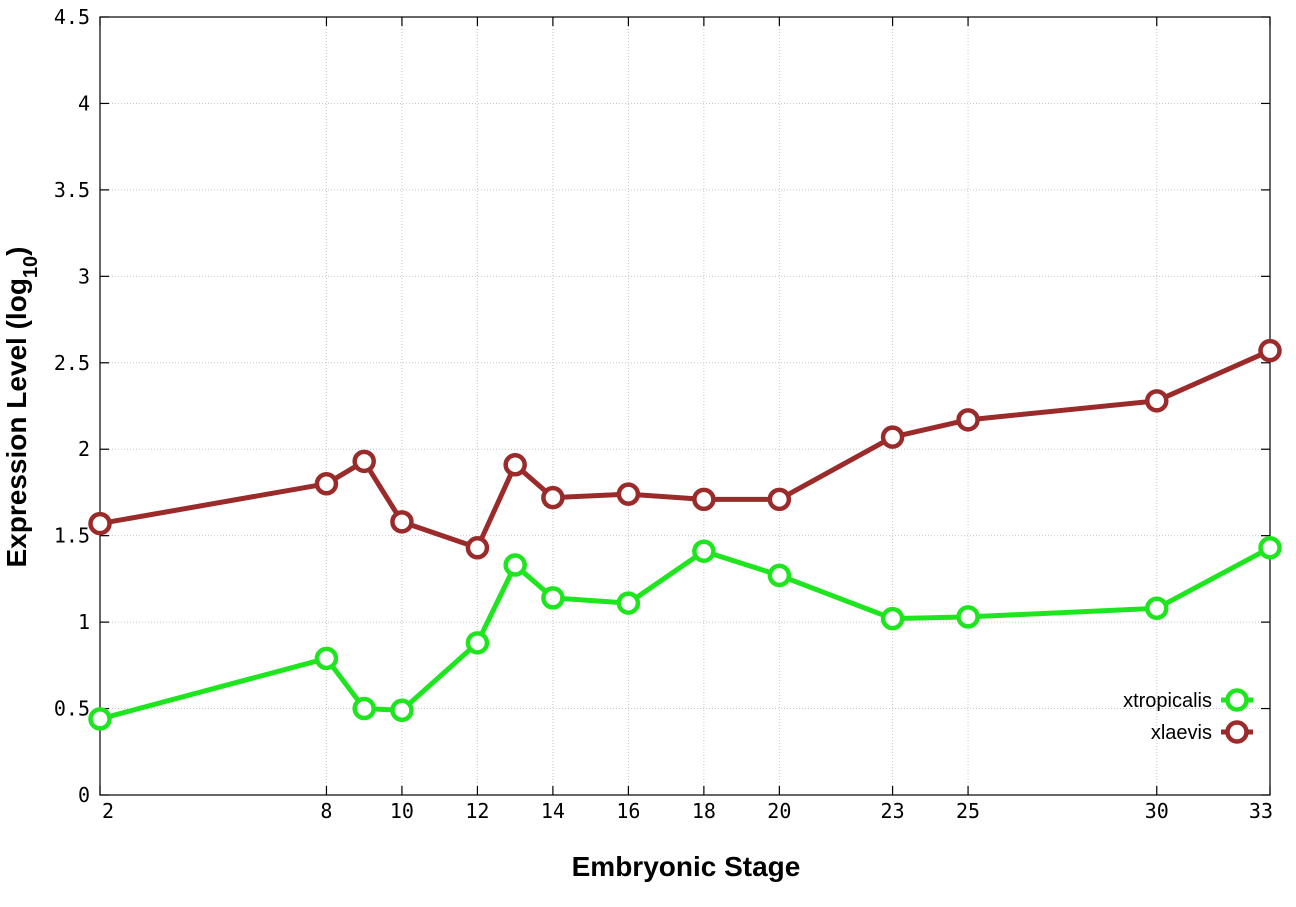 This screenshot has width=1296, height=907. Describe the element at coordinates (84, 449) in the screenshot. I see `y-tick-label: 2` at that location.